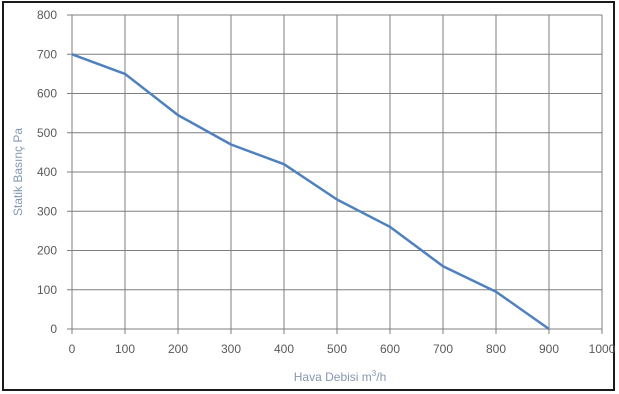 The height and width of the screenshot is (394, 619). Describe the element at coordinates (602, 349) in the screenshot. I see `x-tick-label: 1000` at that location.